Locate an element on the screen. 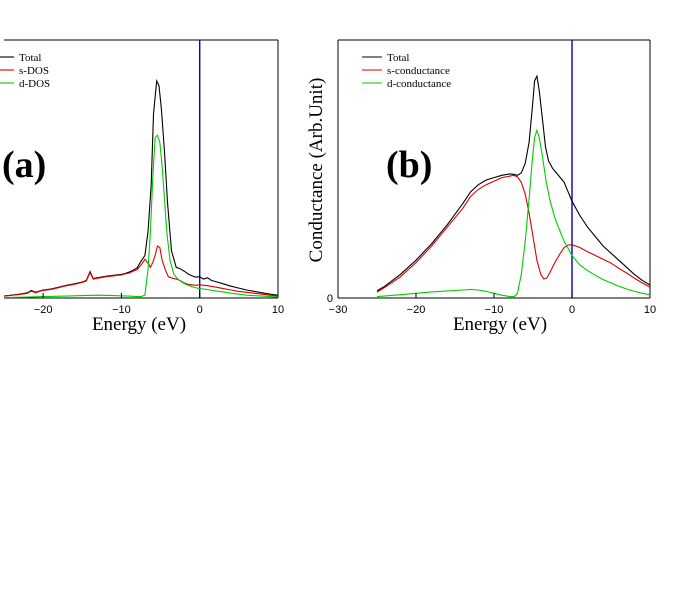 This screenshot has height=599, width=681. y-tick-label: 0 is located at coordinates (330, 299).